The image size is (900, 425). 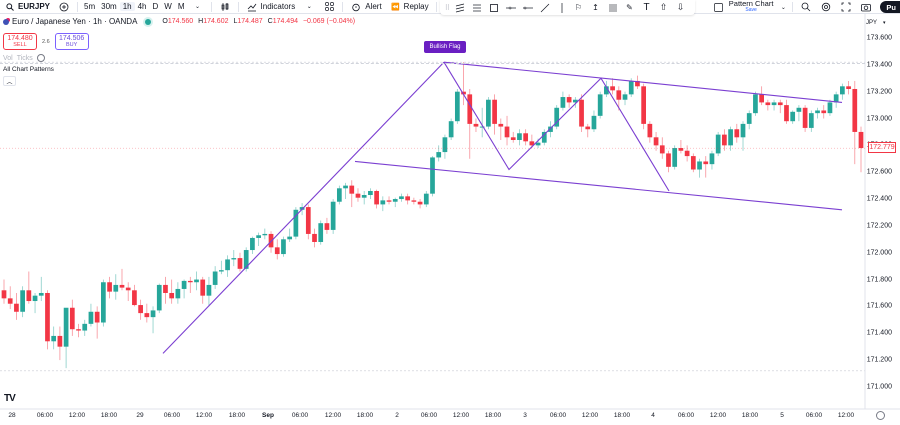 I want to click on quick-search-icon, so click(x=806, y=7).